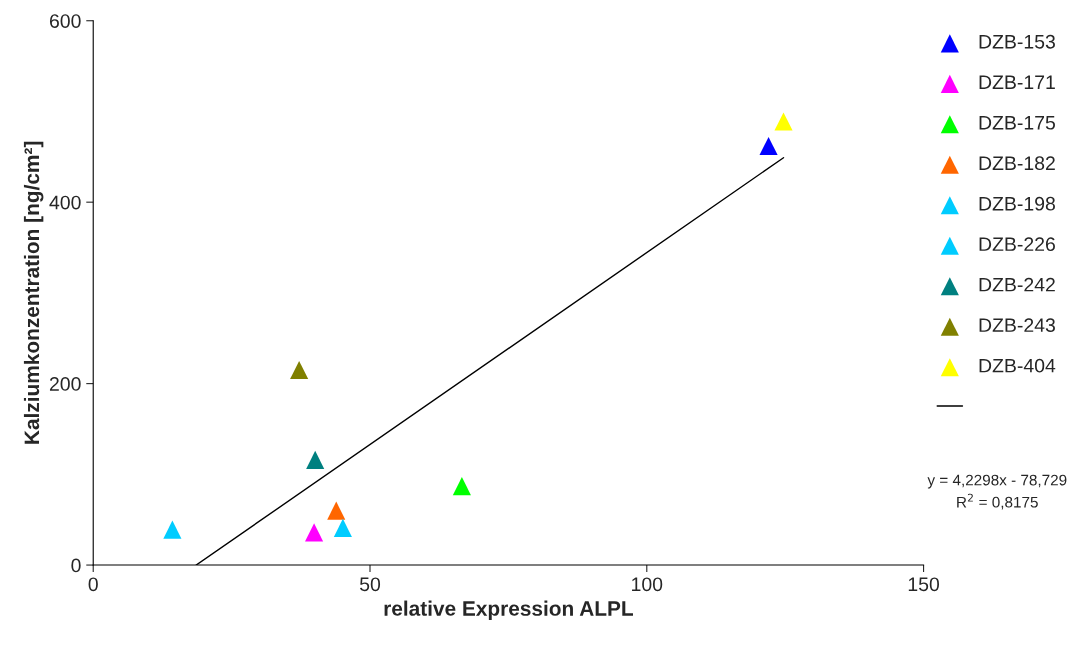 Image resolution: width=1084 pixels, height=648 pixels. I want to click on x-tick-label: 150, so click(924, 584).